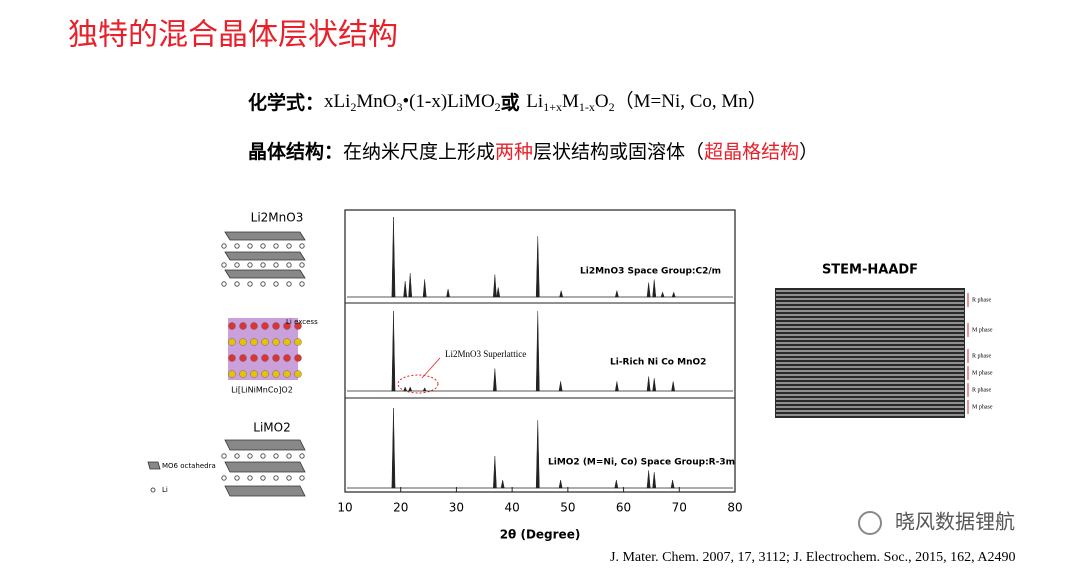 The width and height of the screenshot is (1080, 574). Describe the element at coordinates (419, 152) in the screenshot. I see `text-segment: 在纳米尺度上形成` at that location.